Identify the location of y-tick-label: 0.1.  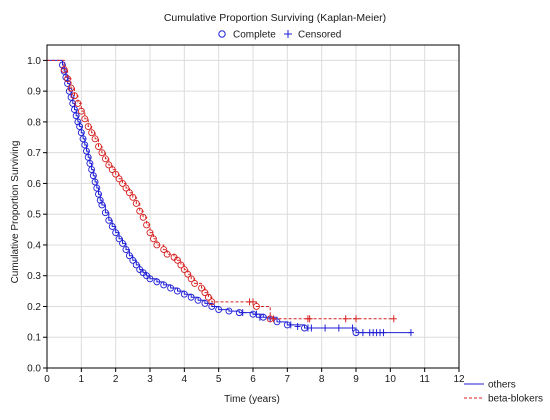
(34, 338).